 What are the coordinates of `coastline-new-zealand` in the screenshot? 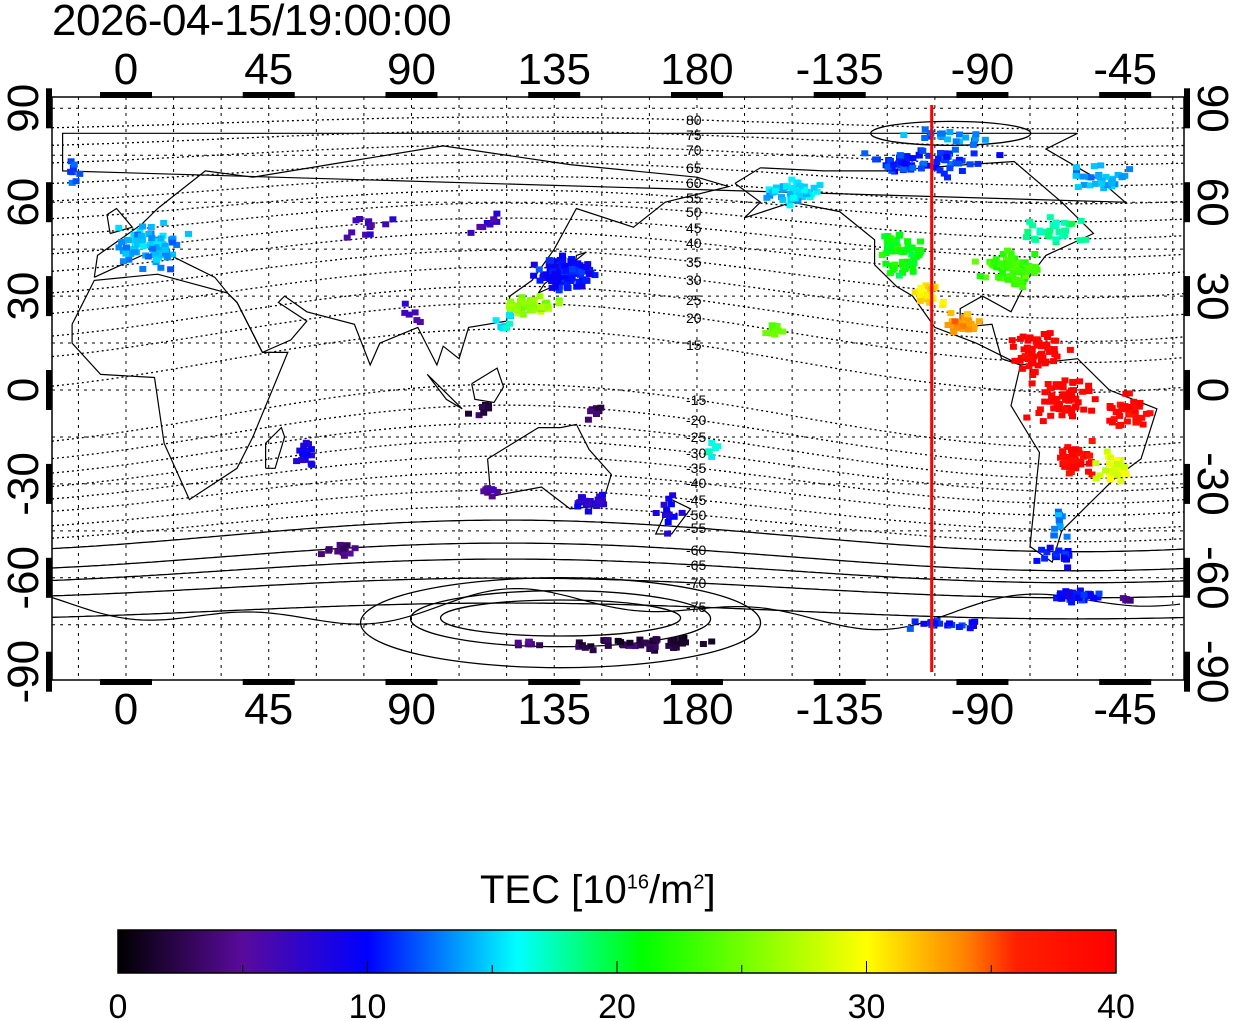 It's located at (673, 517).